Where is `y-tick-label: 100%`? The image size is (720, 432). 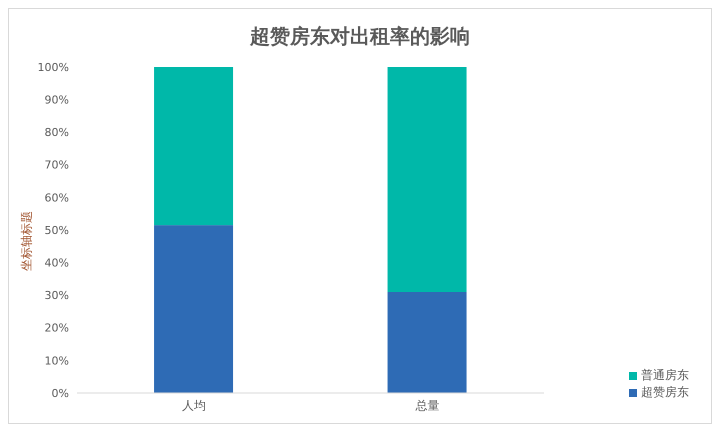 y-tick-label: 100% is located at coordinates (53, 67).